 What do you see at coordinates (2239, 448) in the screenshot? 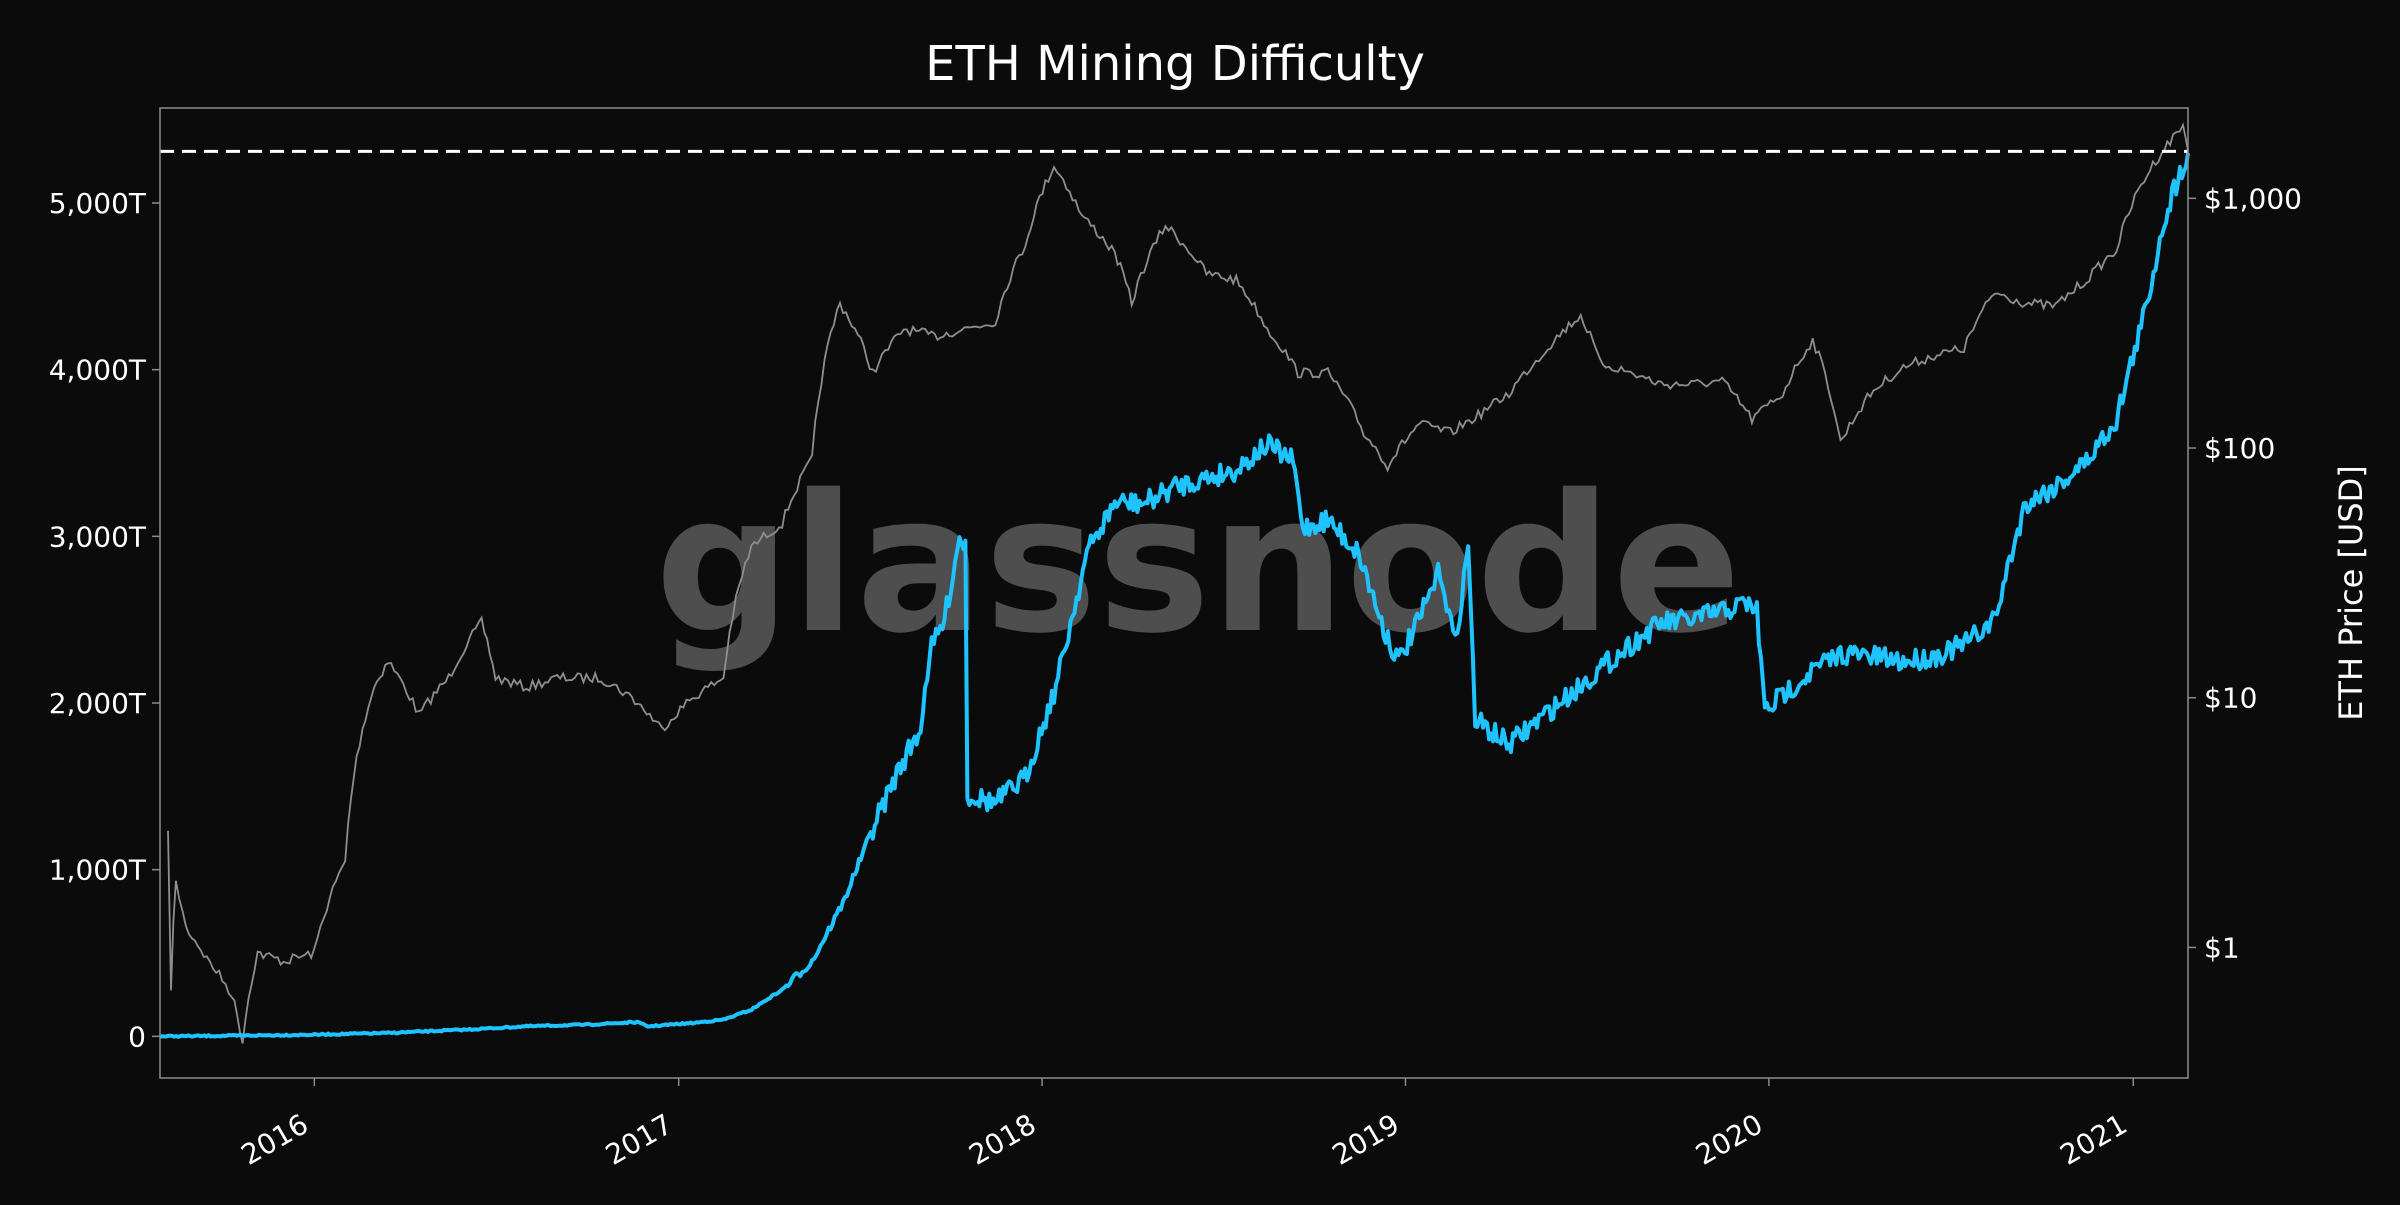
I see `y-right-tick-label: $100` at bounding box center [2239, 448].